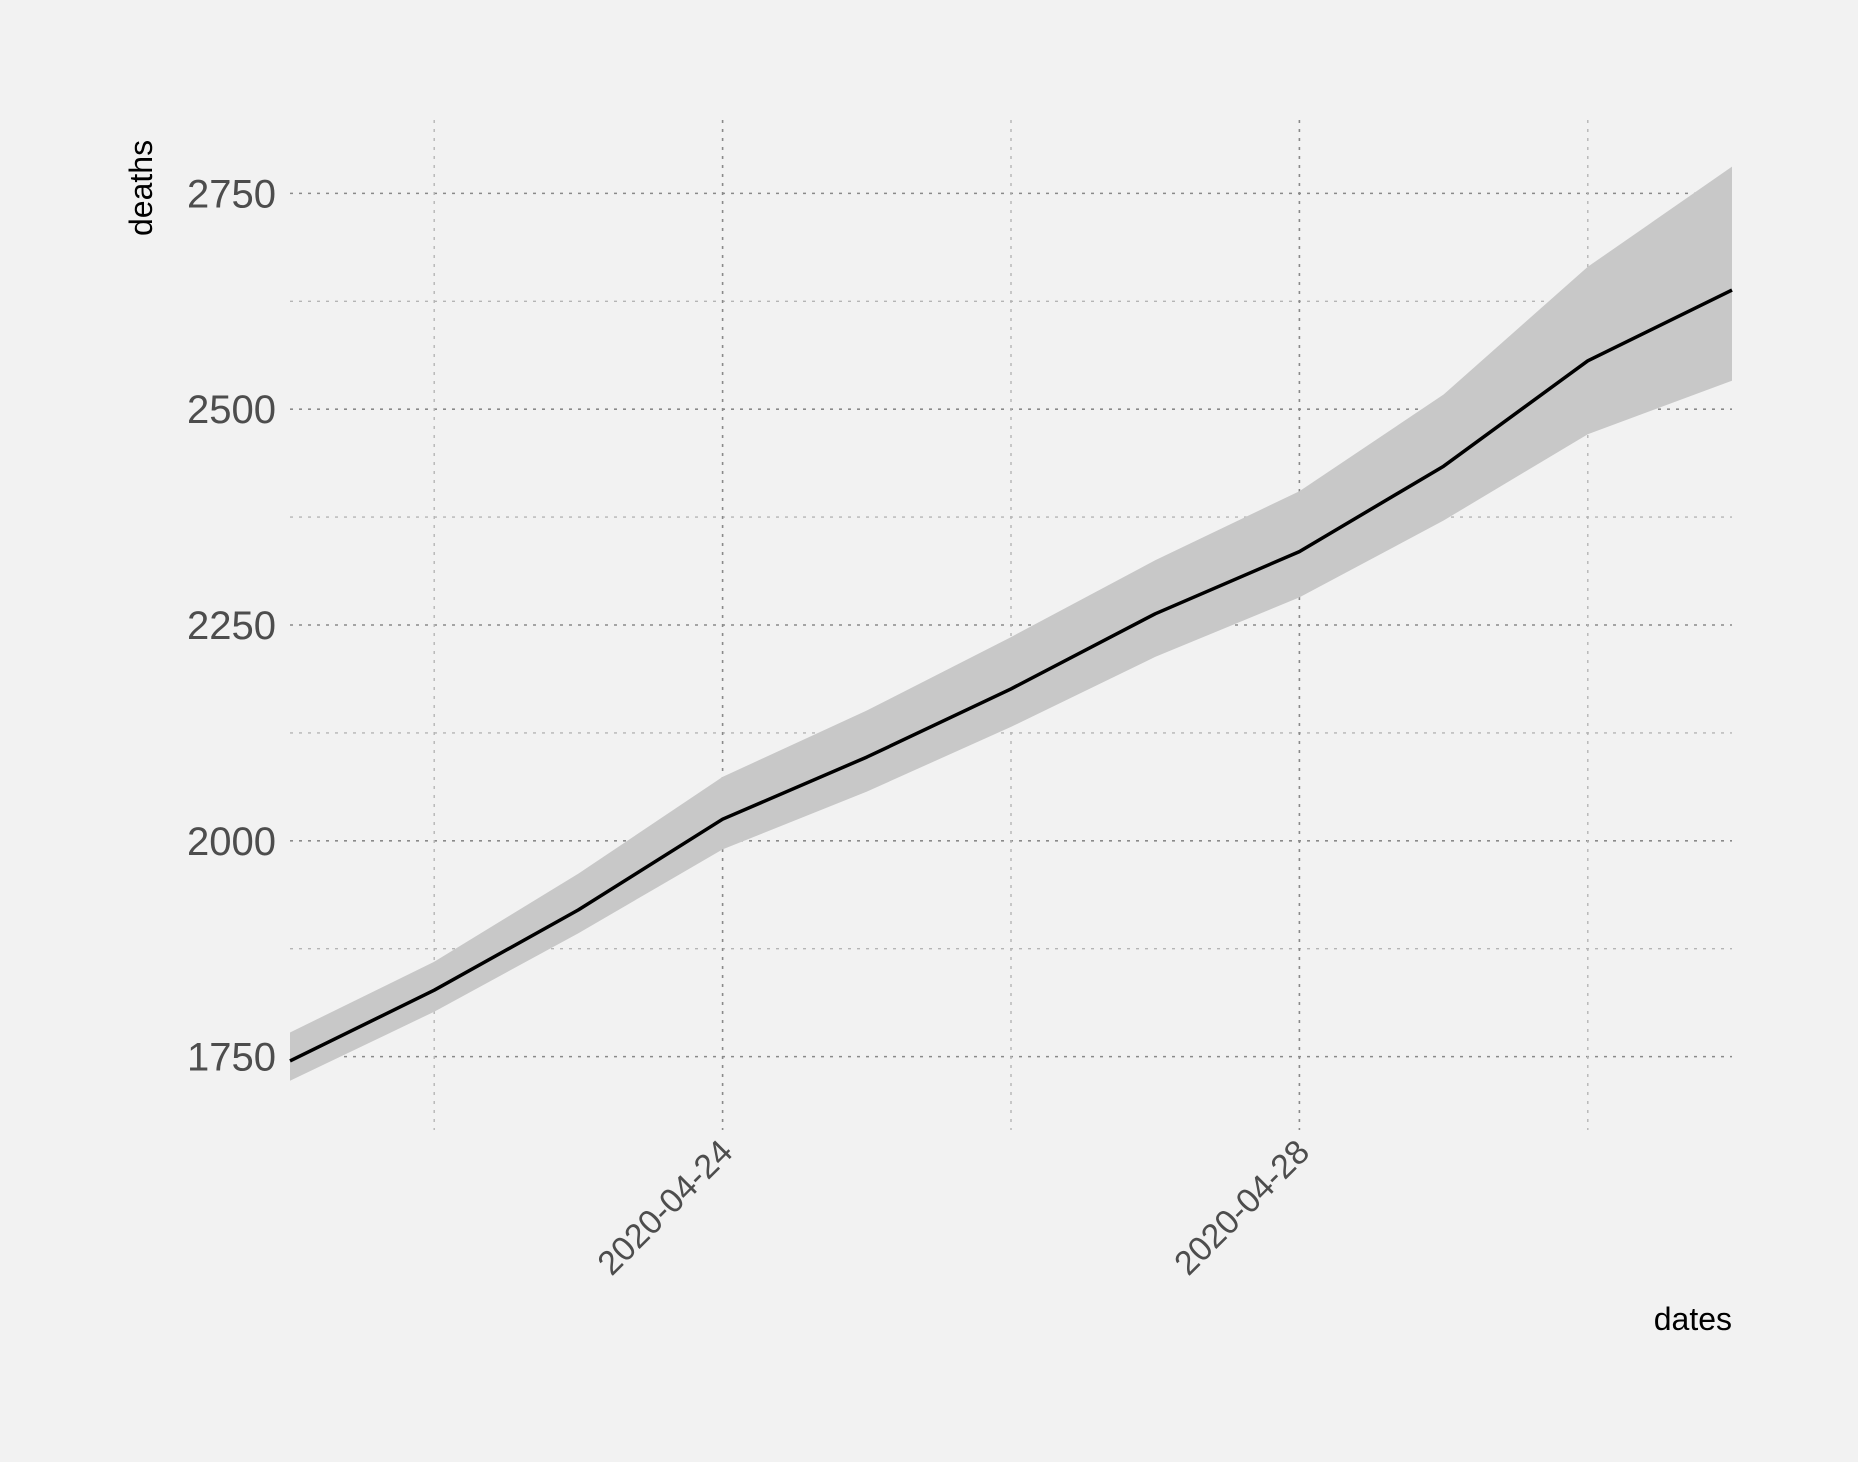  Describe the element at coordinates (1693, 1319) in the screenshot. I see `x-axis-title: dates` at that location.